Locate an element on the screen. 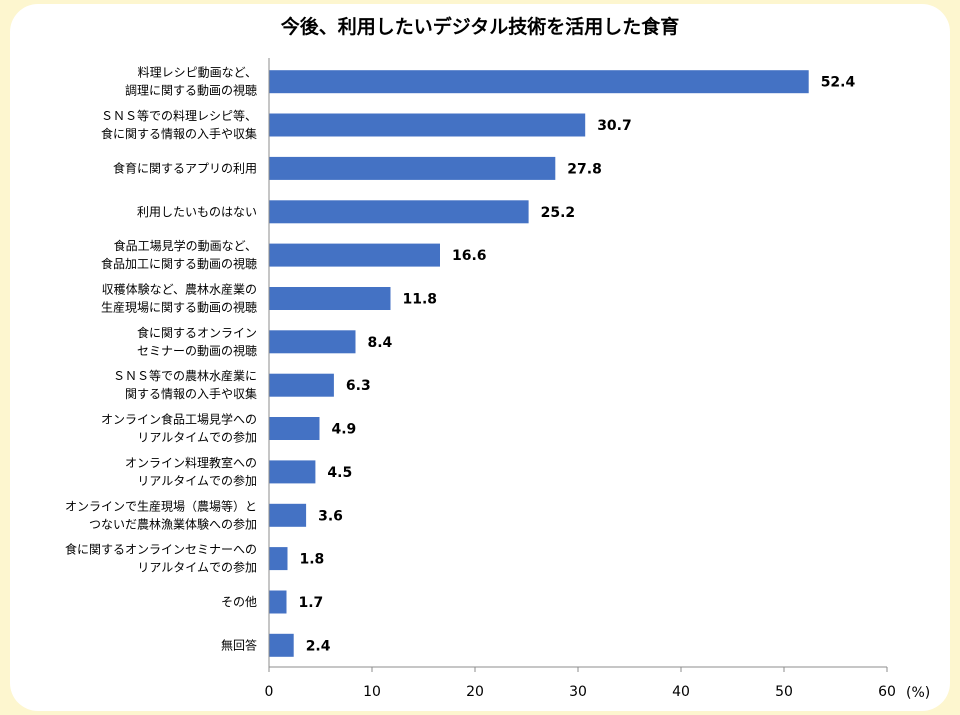  category-label: 食に関するオンライン is located at coordinates (197, 332).